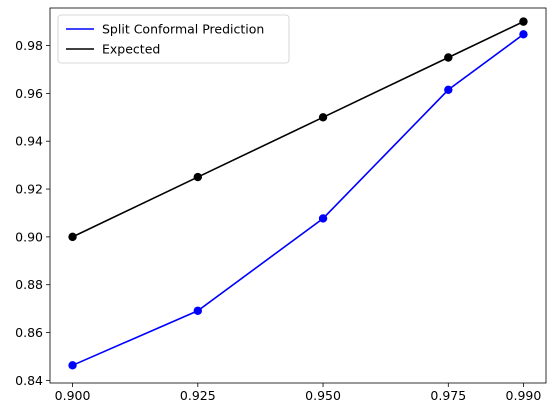 The image size is (556, 413). Describe the element at coordinates (29, 332) in the screenshot. I see `y-tick-label: 0.86` at that location.